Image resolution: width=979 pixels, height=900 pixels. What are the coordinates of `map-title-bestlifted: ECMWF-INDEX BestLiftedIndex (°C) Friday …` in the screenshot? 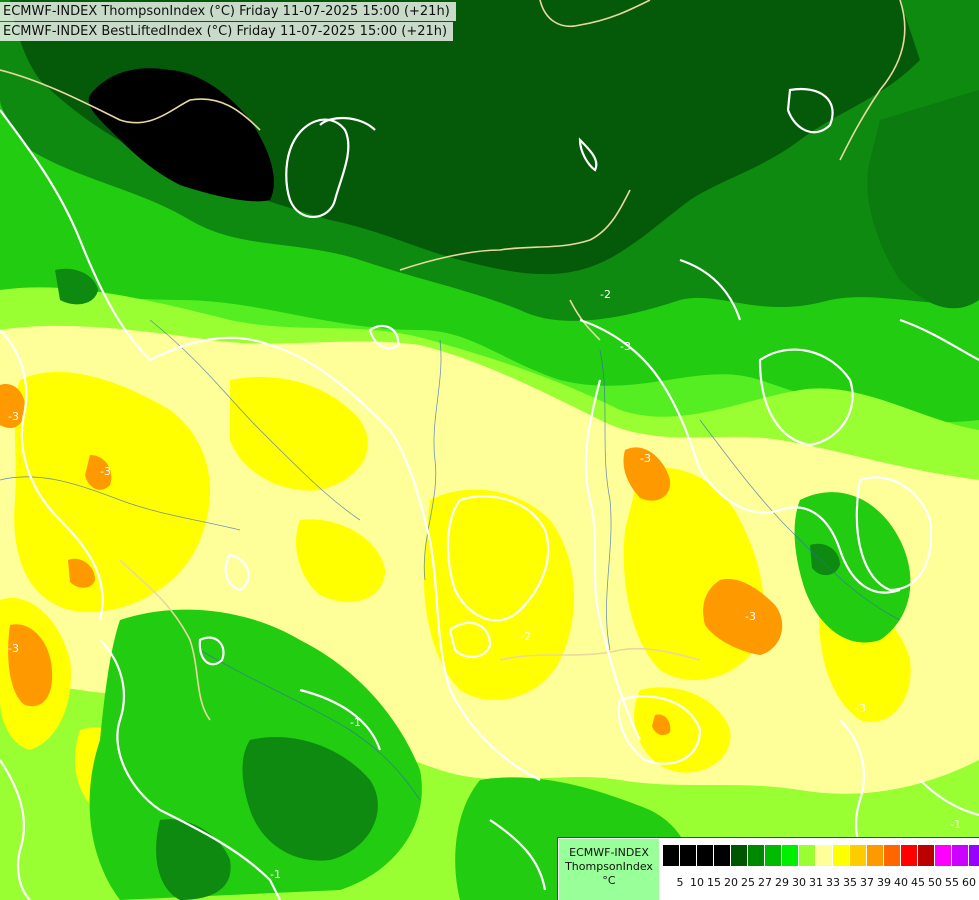 It's located at (227, 31).